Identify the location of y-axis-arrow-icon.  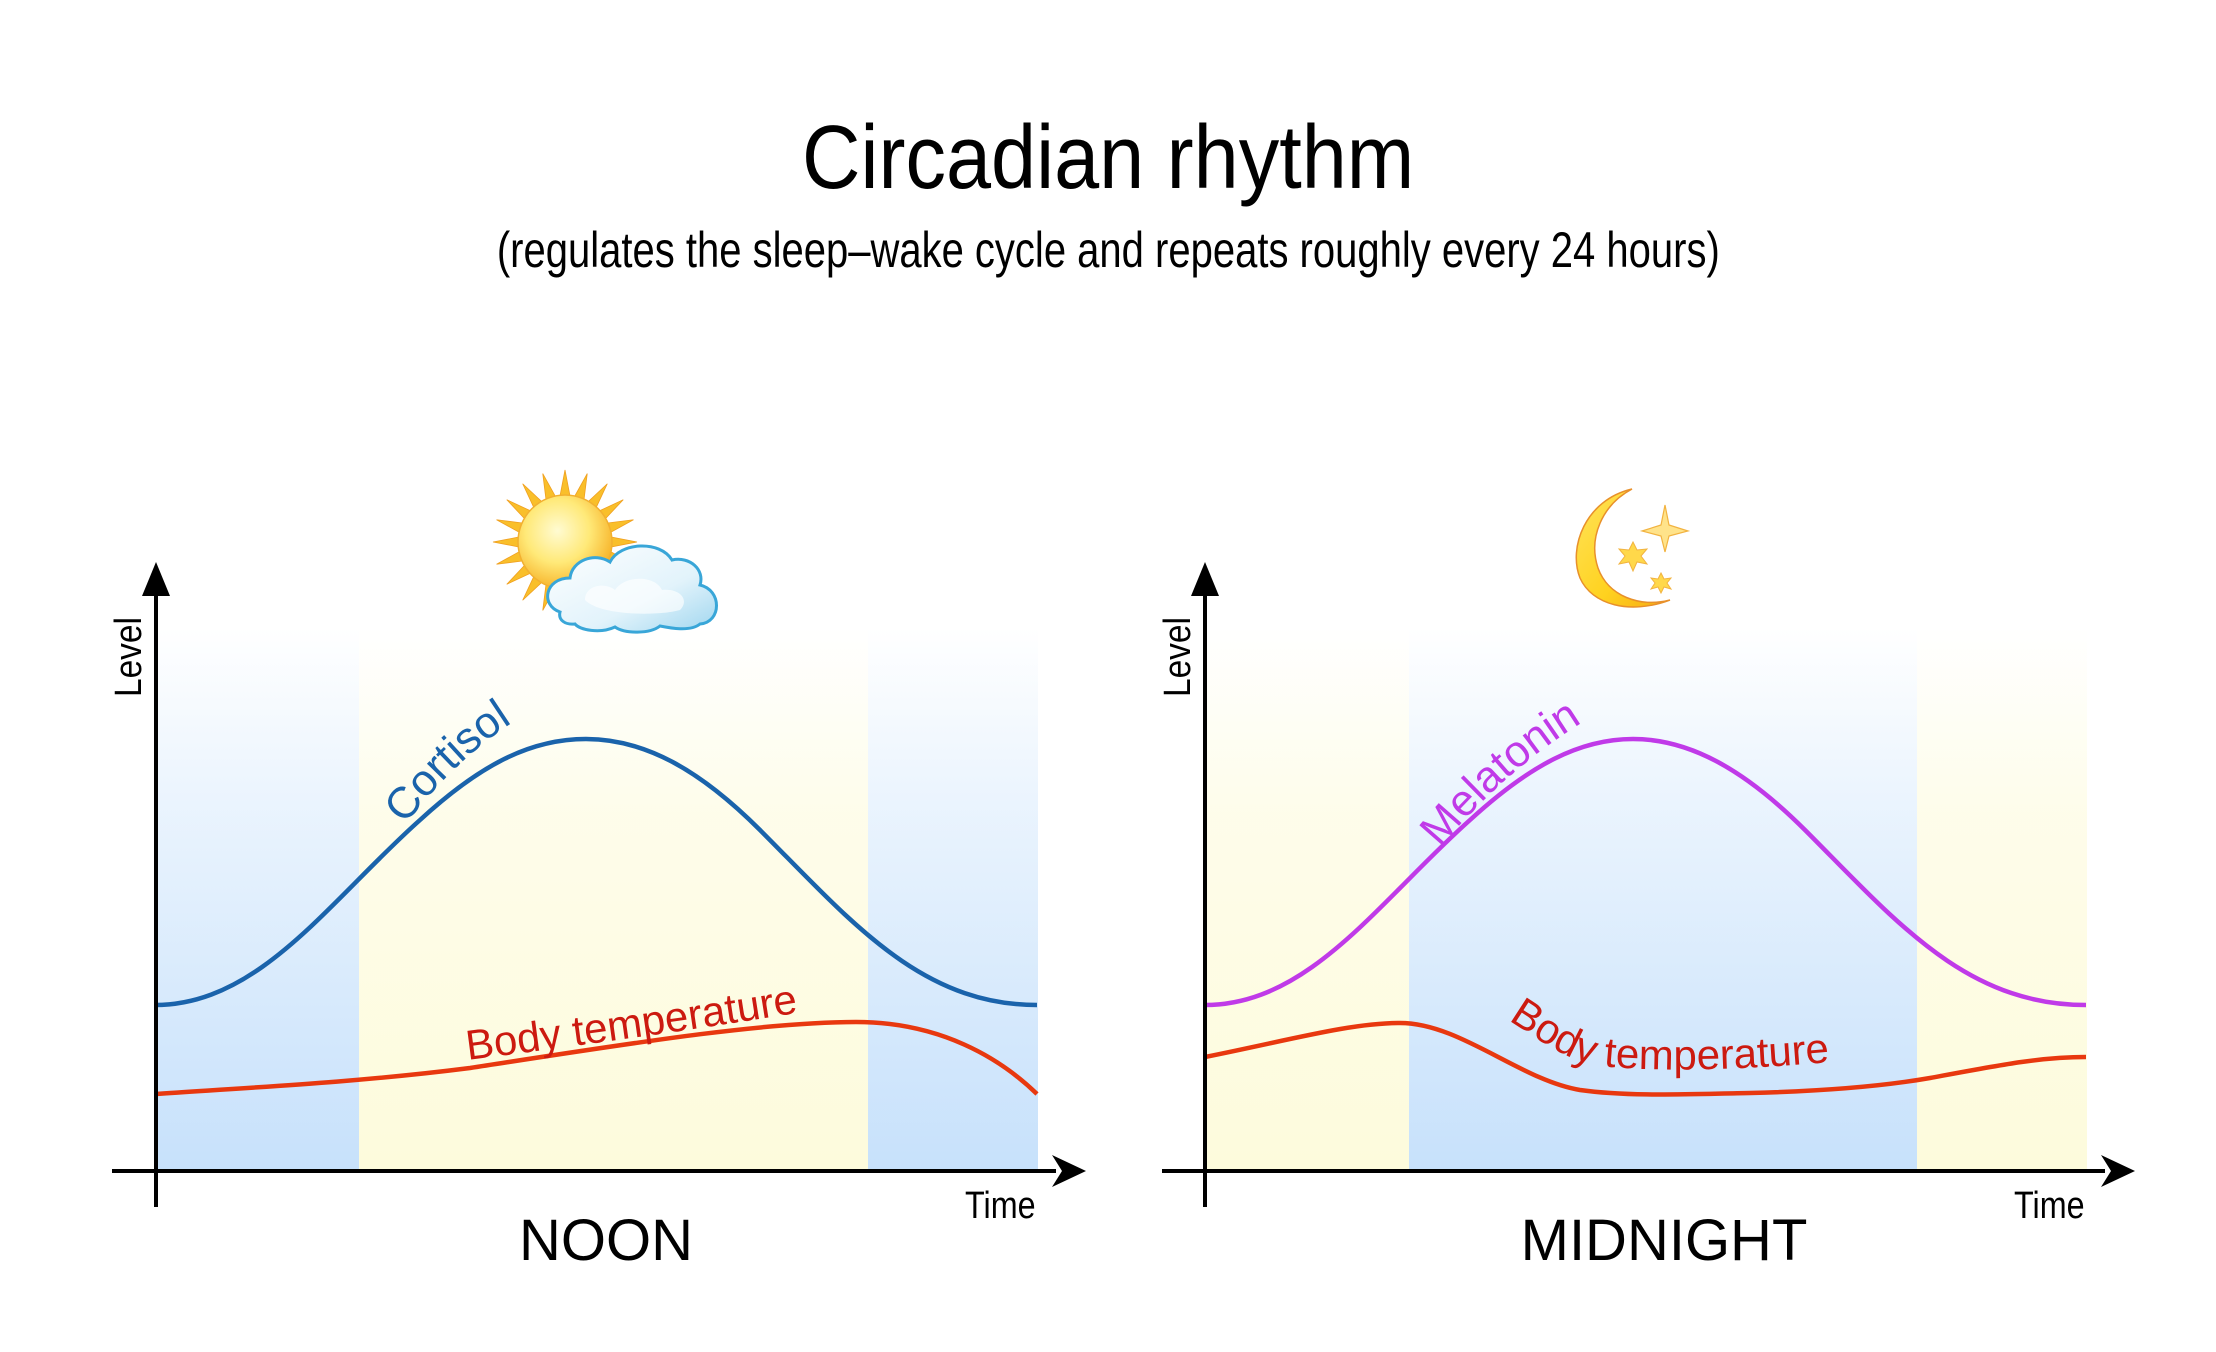
(156, 579).